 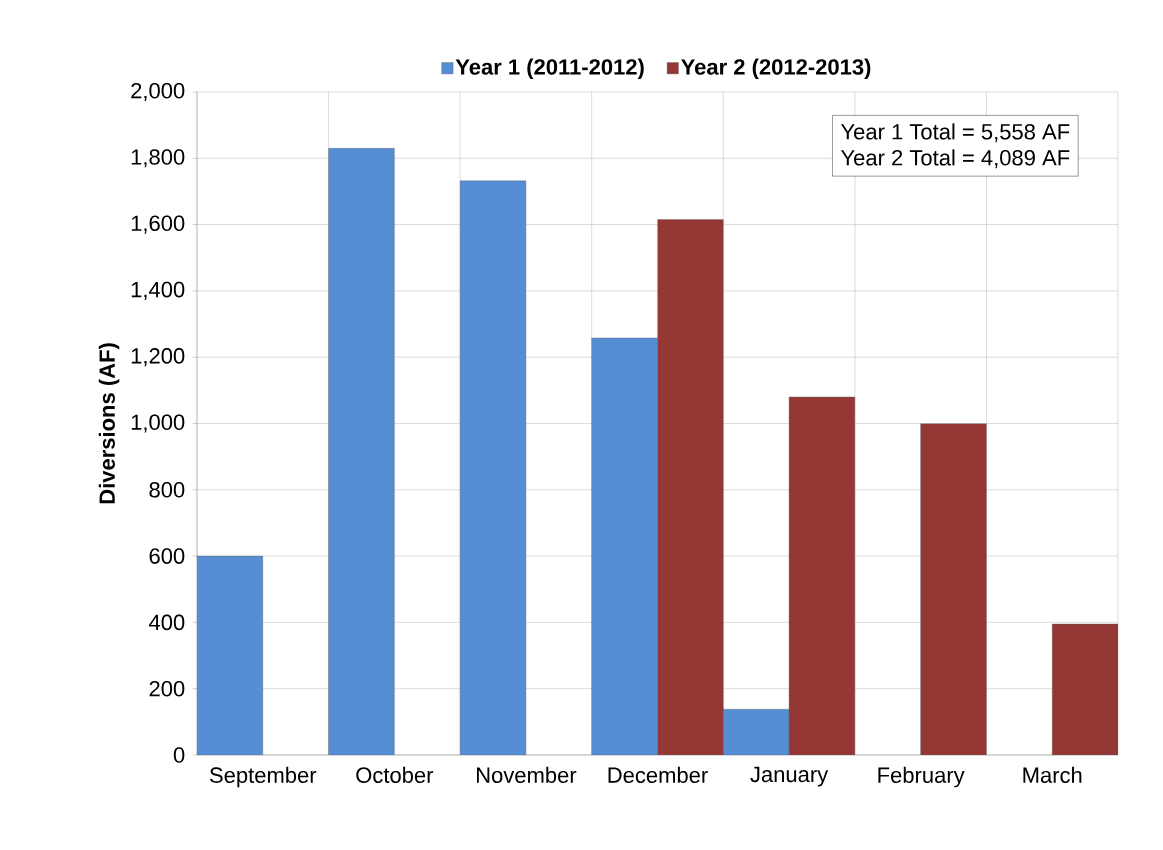 I want to click on x-tick-label: December, so click(x=658, y=774).